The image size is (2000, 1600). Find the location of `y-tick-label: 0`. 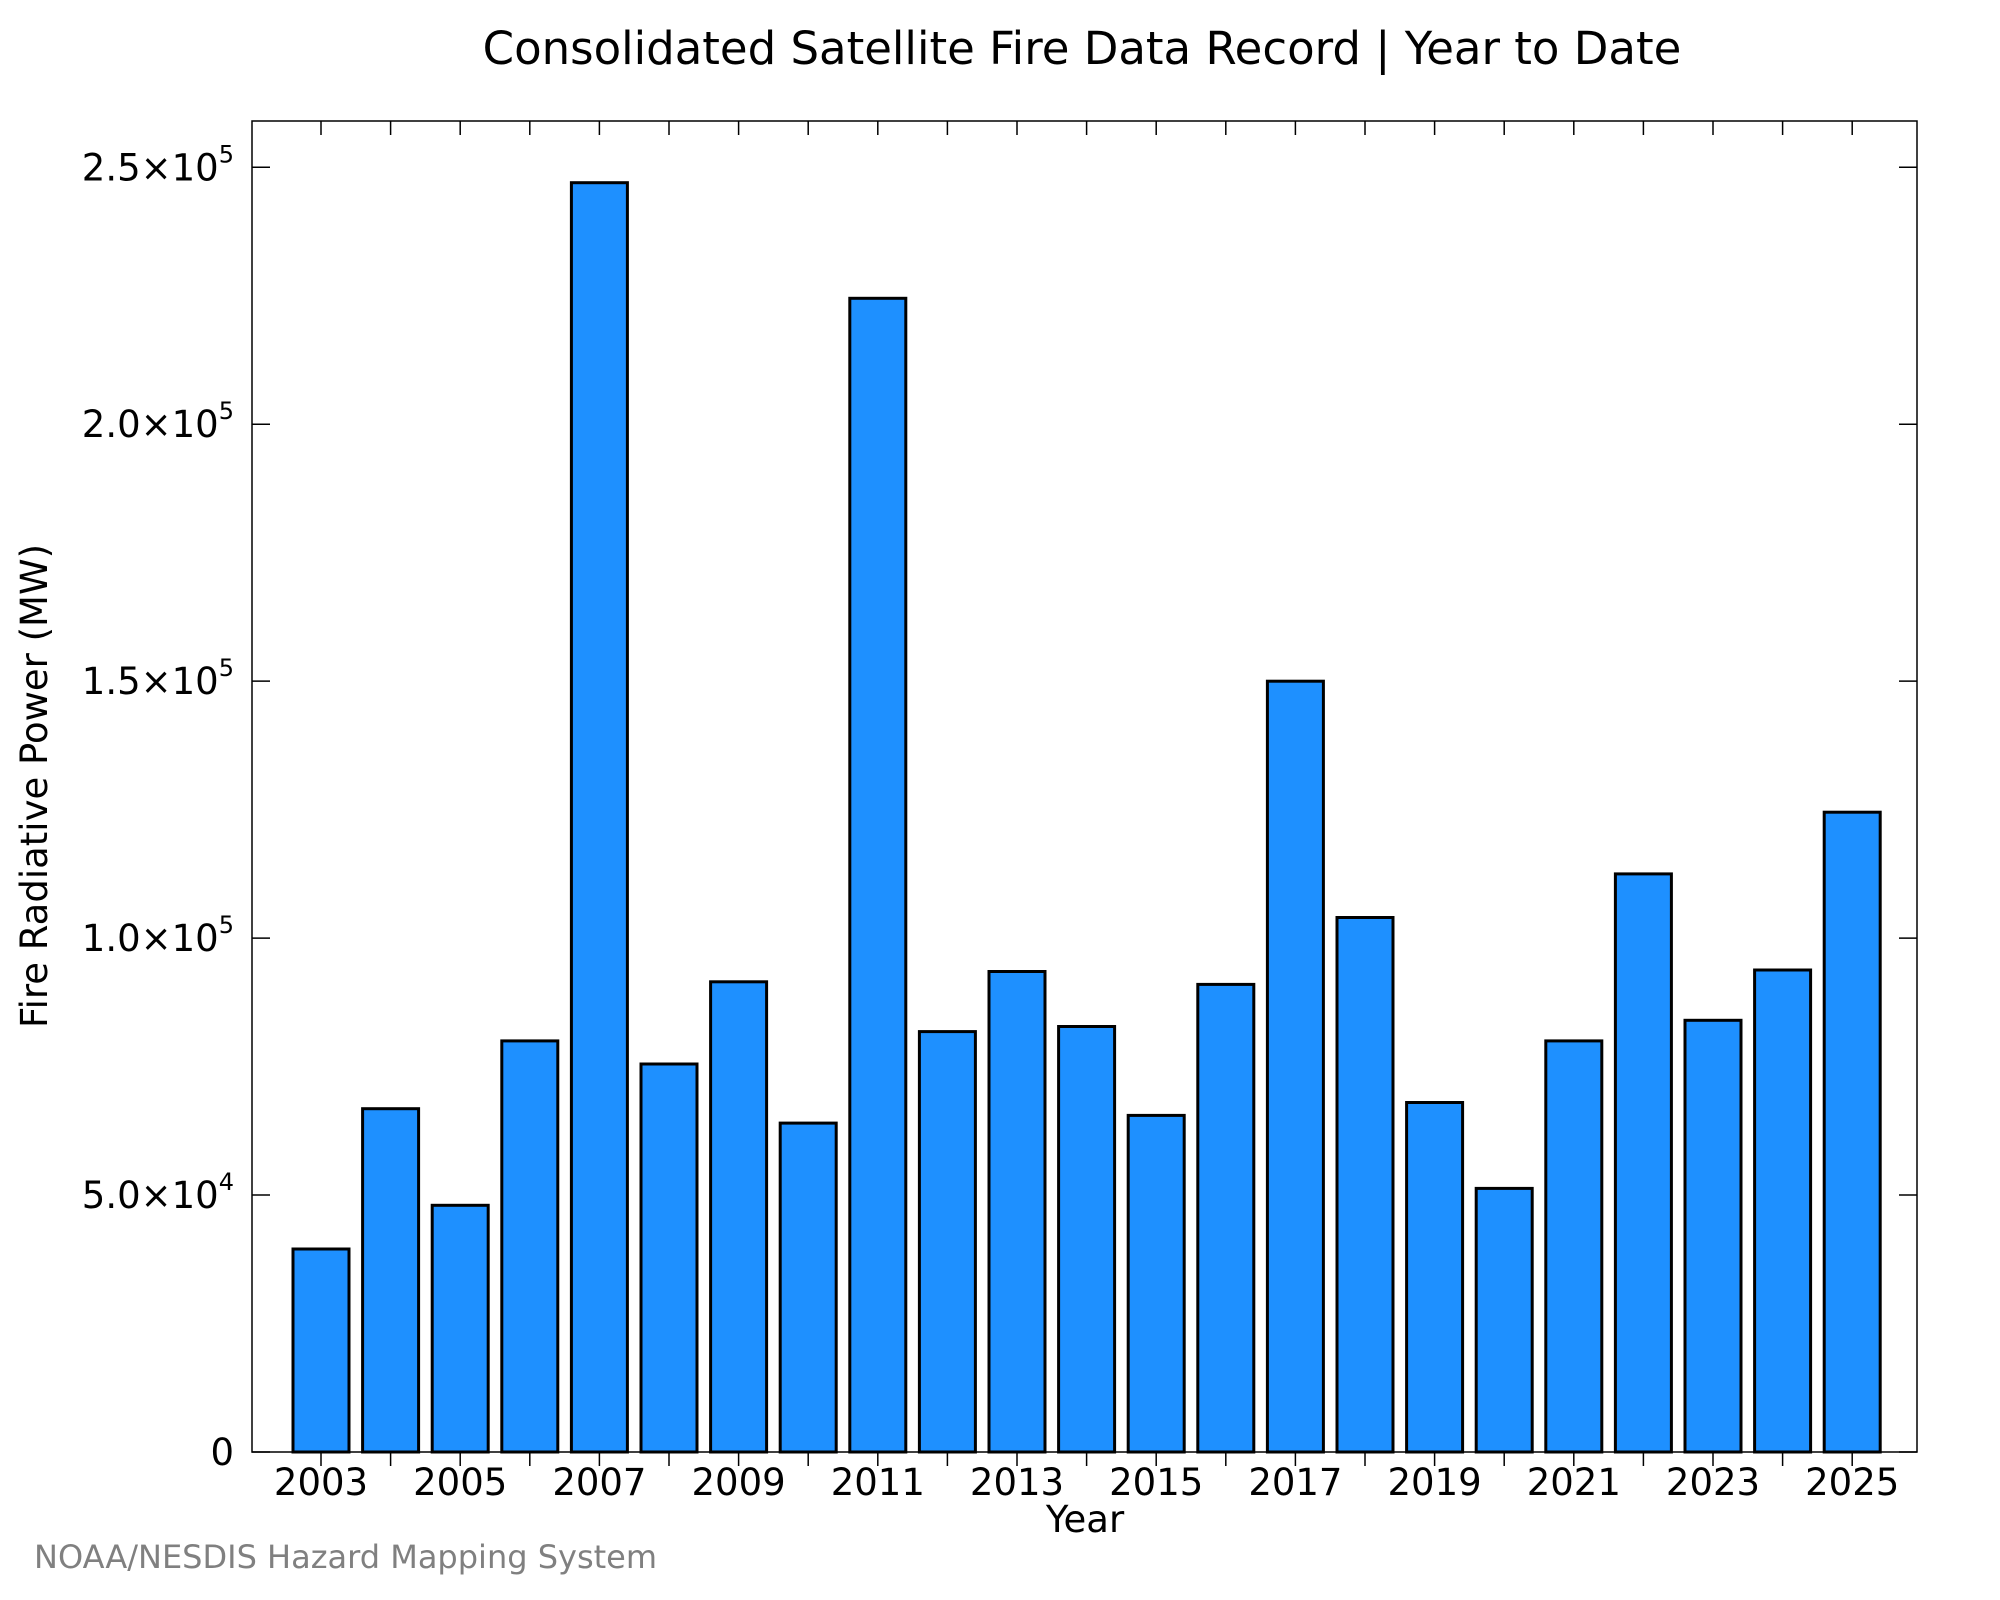

y-tick-label: 0 is located at coordinates (222, 1452).